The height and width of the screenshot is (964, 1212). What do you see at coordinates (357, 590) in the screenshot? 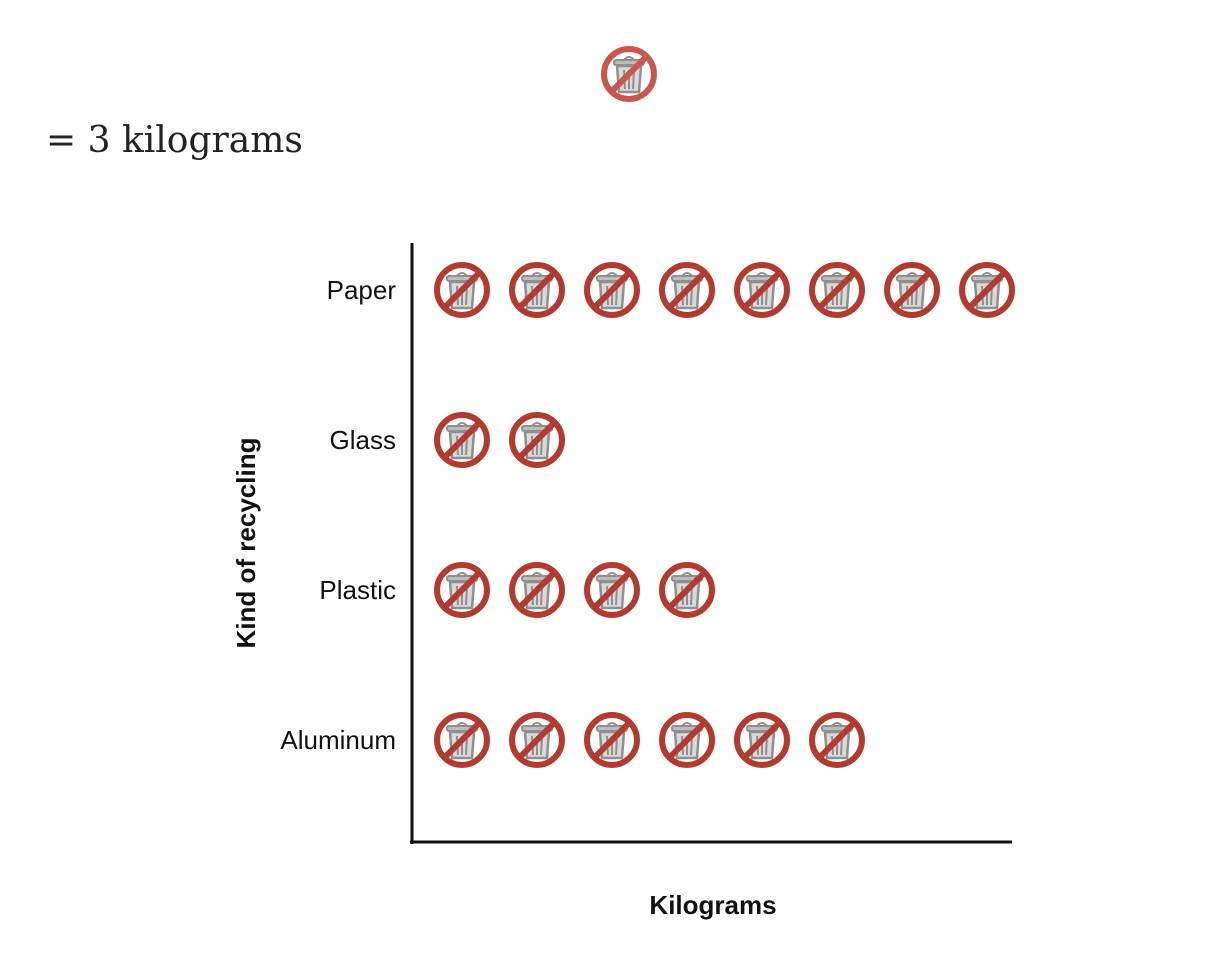
I see `category-label: Plastic` at bounding box center [357, 590].